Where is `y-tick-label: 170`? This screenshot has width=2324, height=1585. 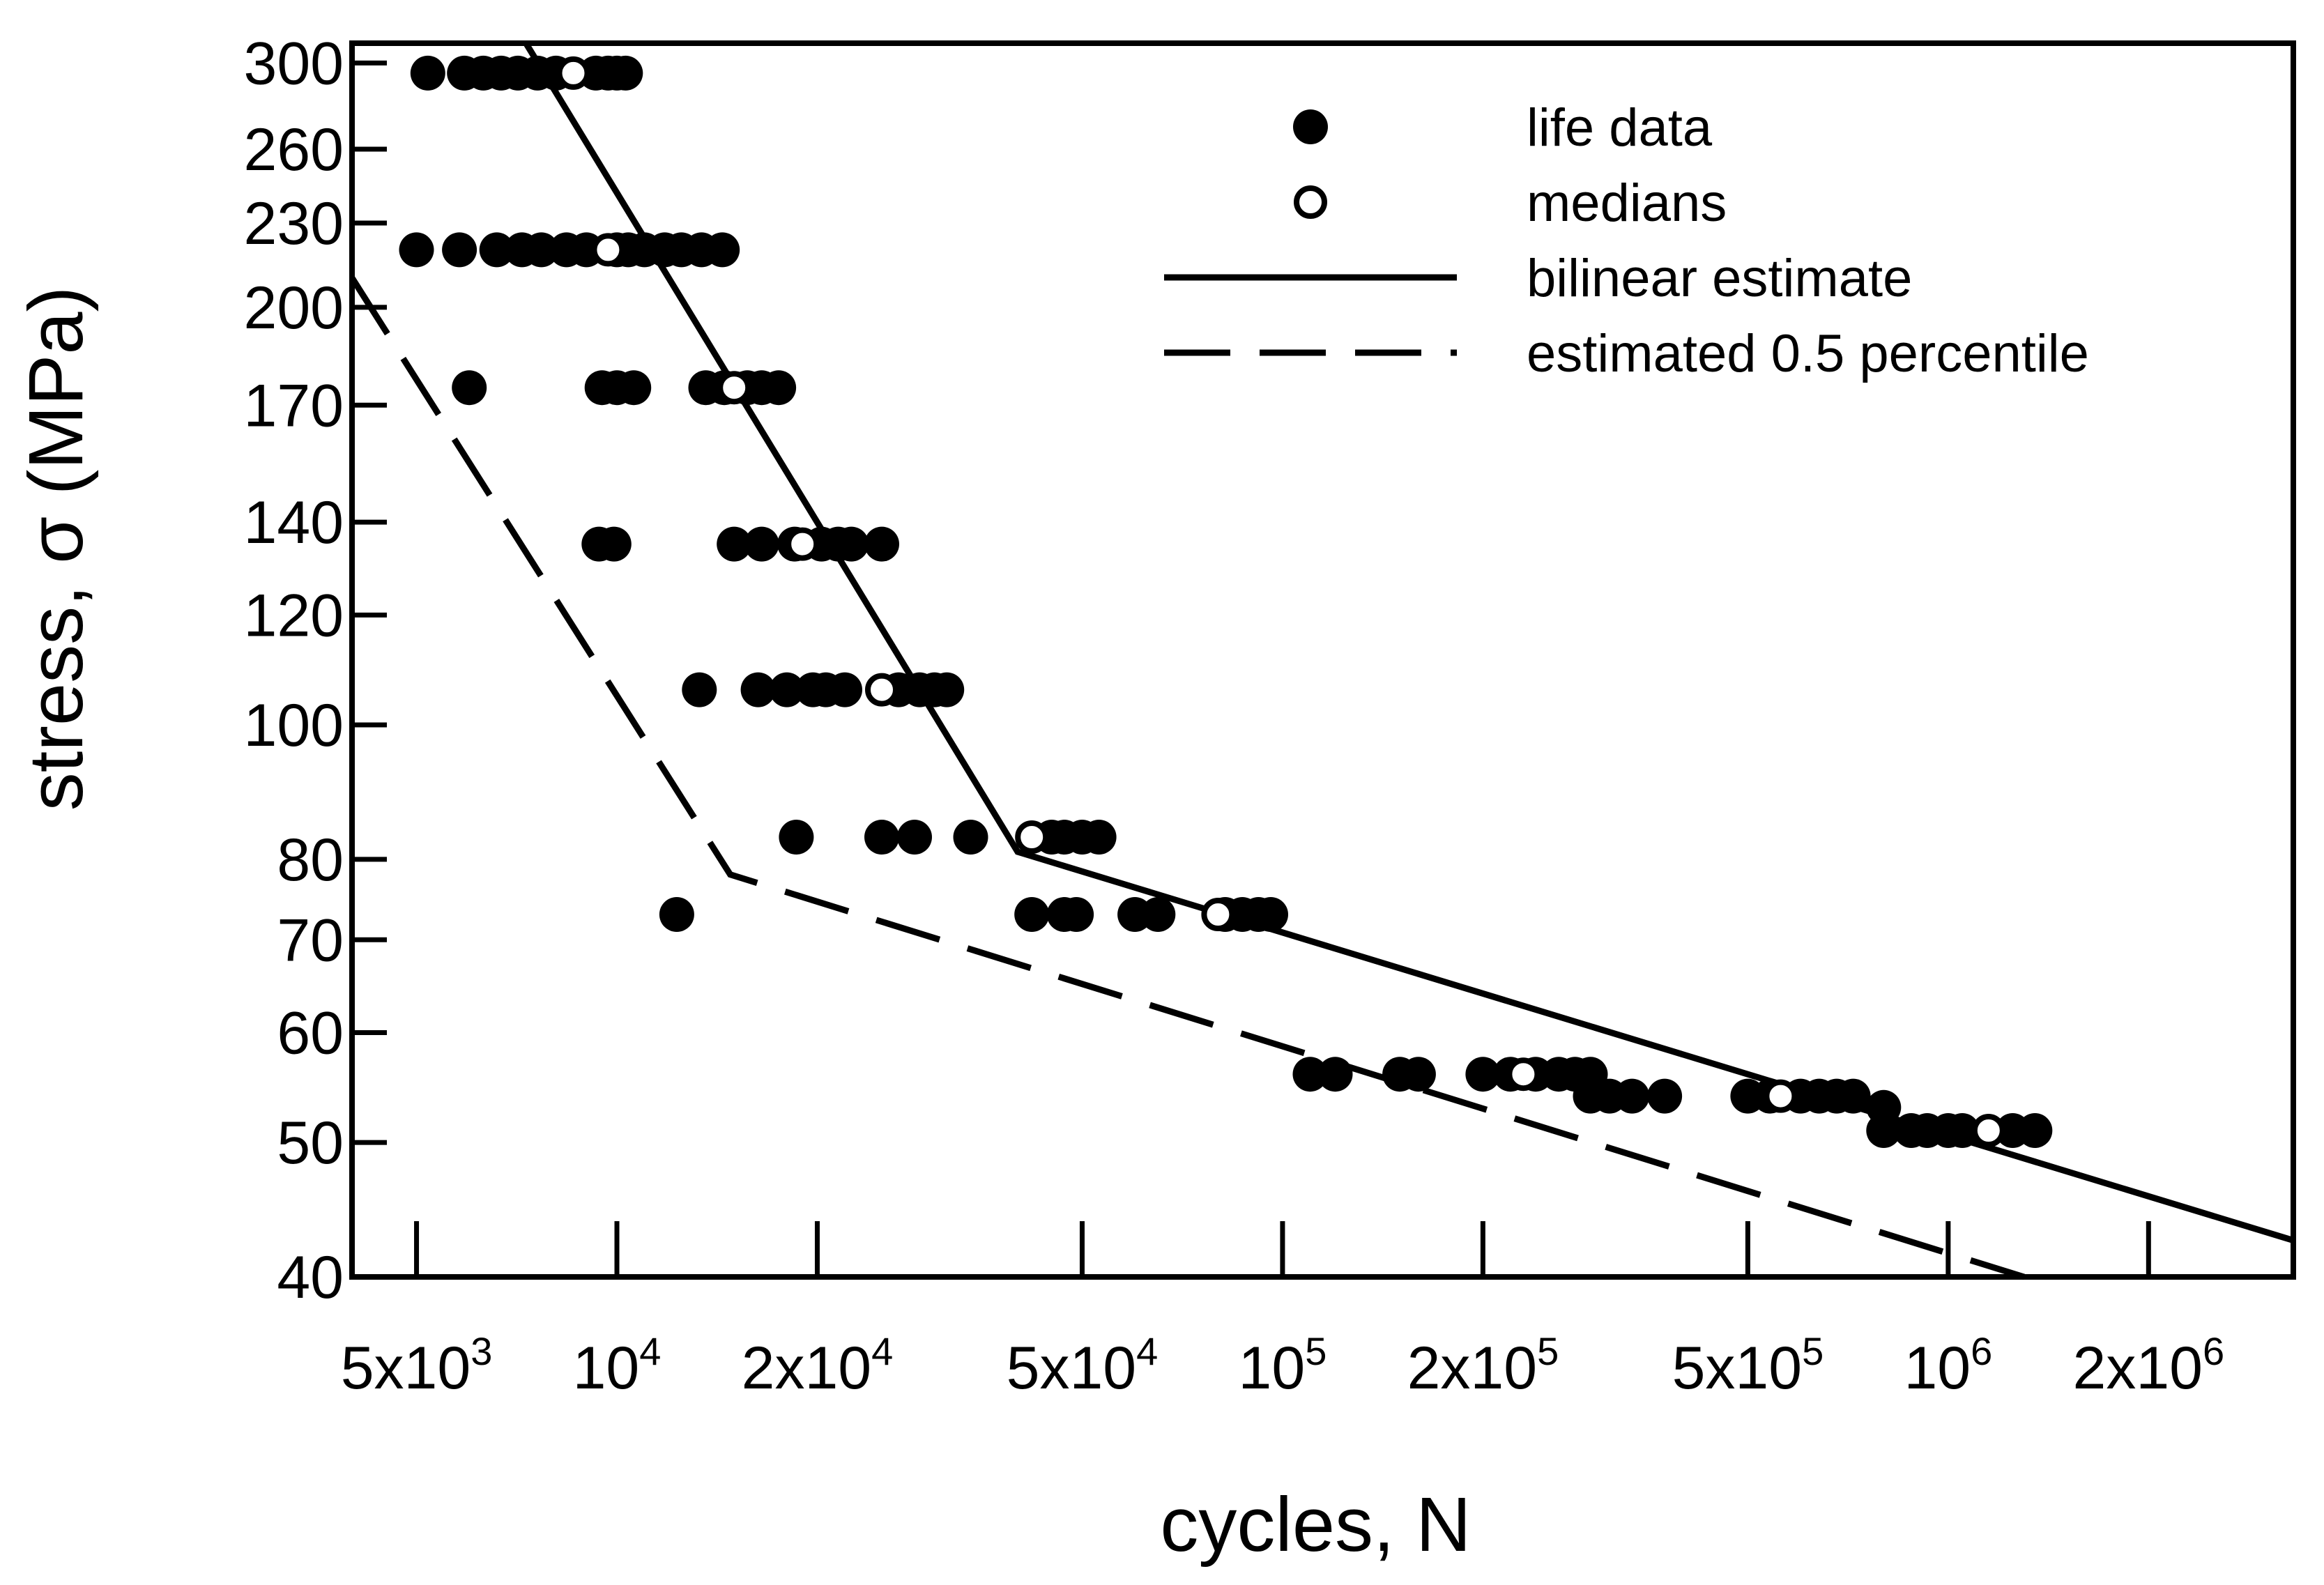
y-tick-label: 170 is located at coordinates (294, 405).